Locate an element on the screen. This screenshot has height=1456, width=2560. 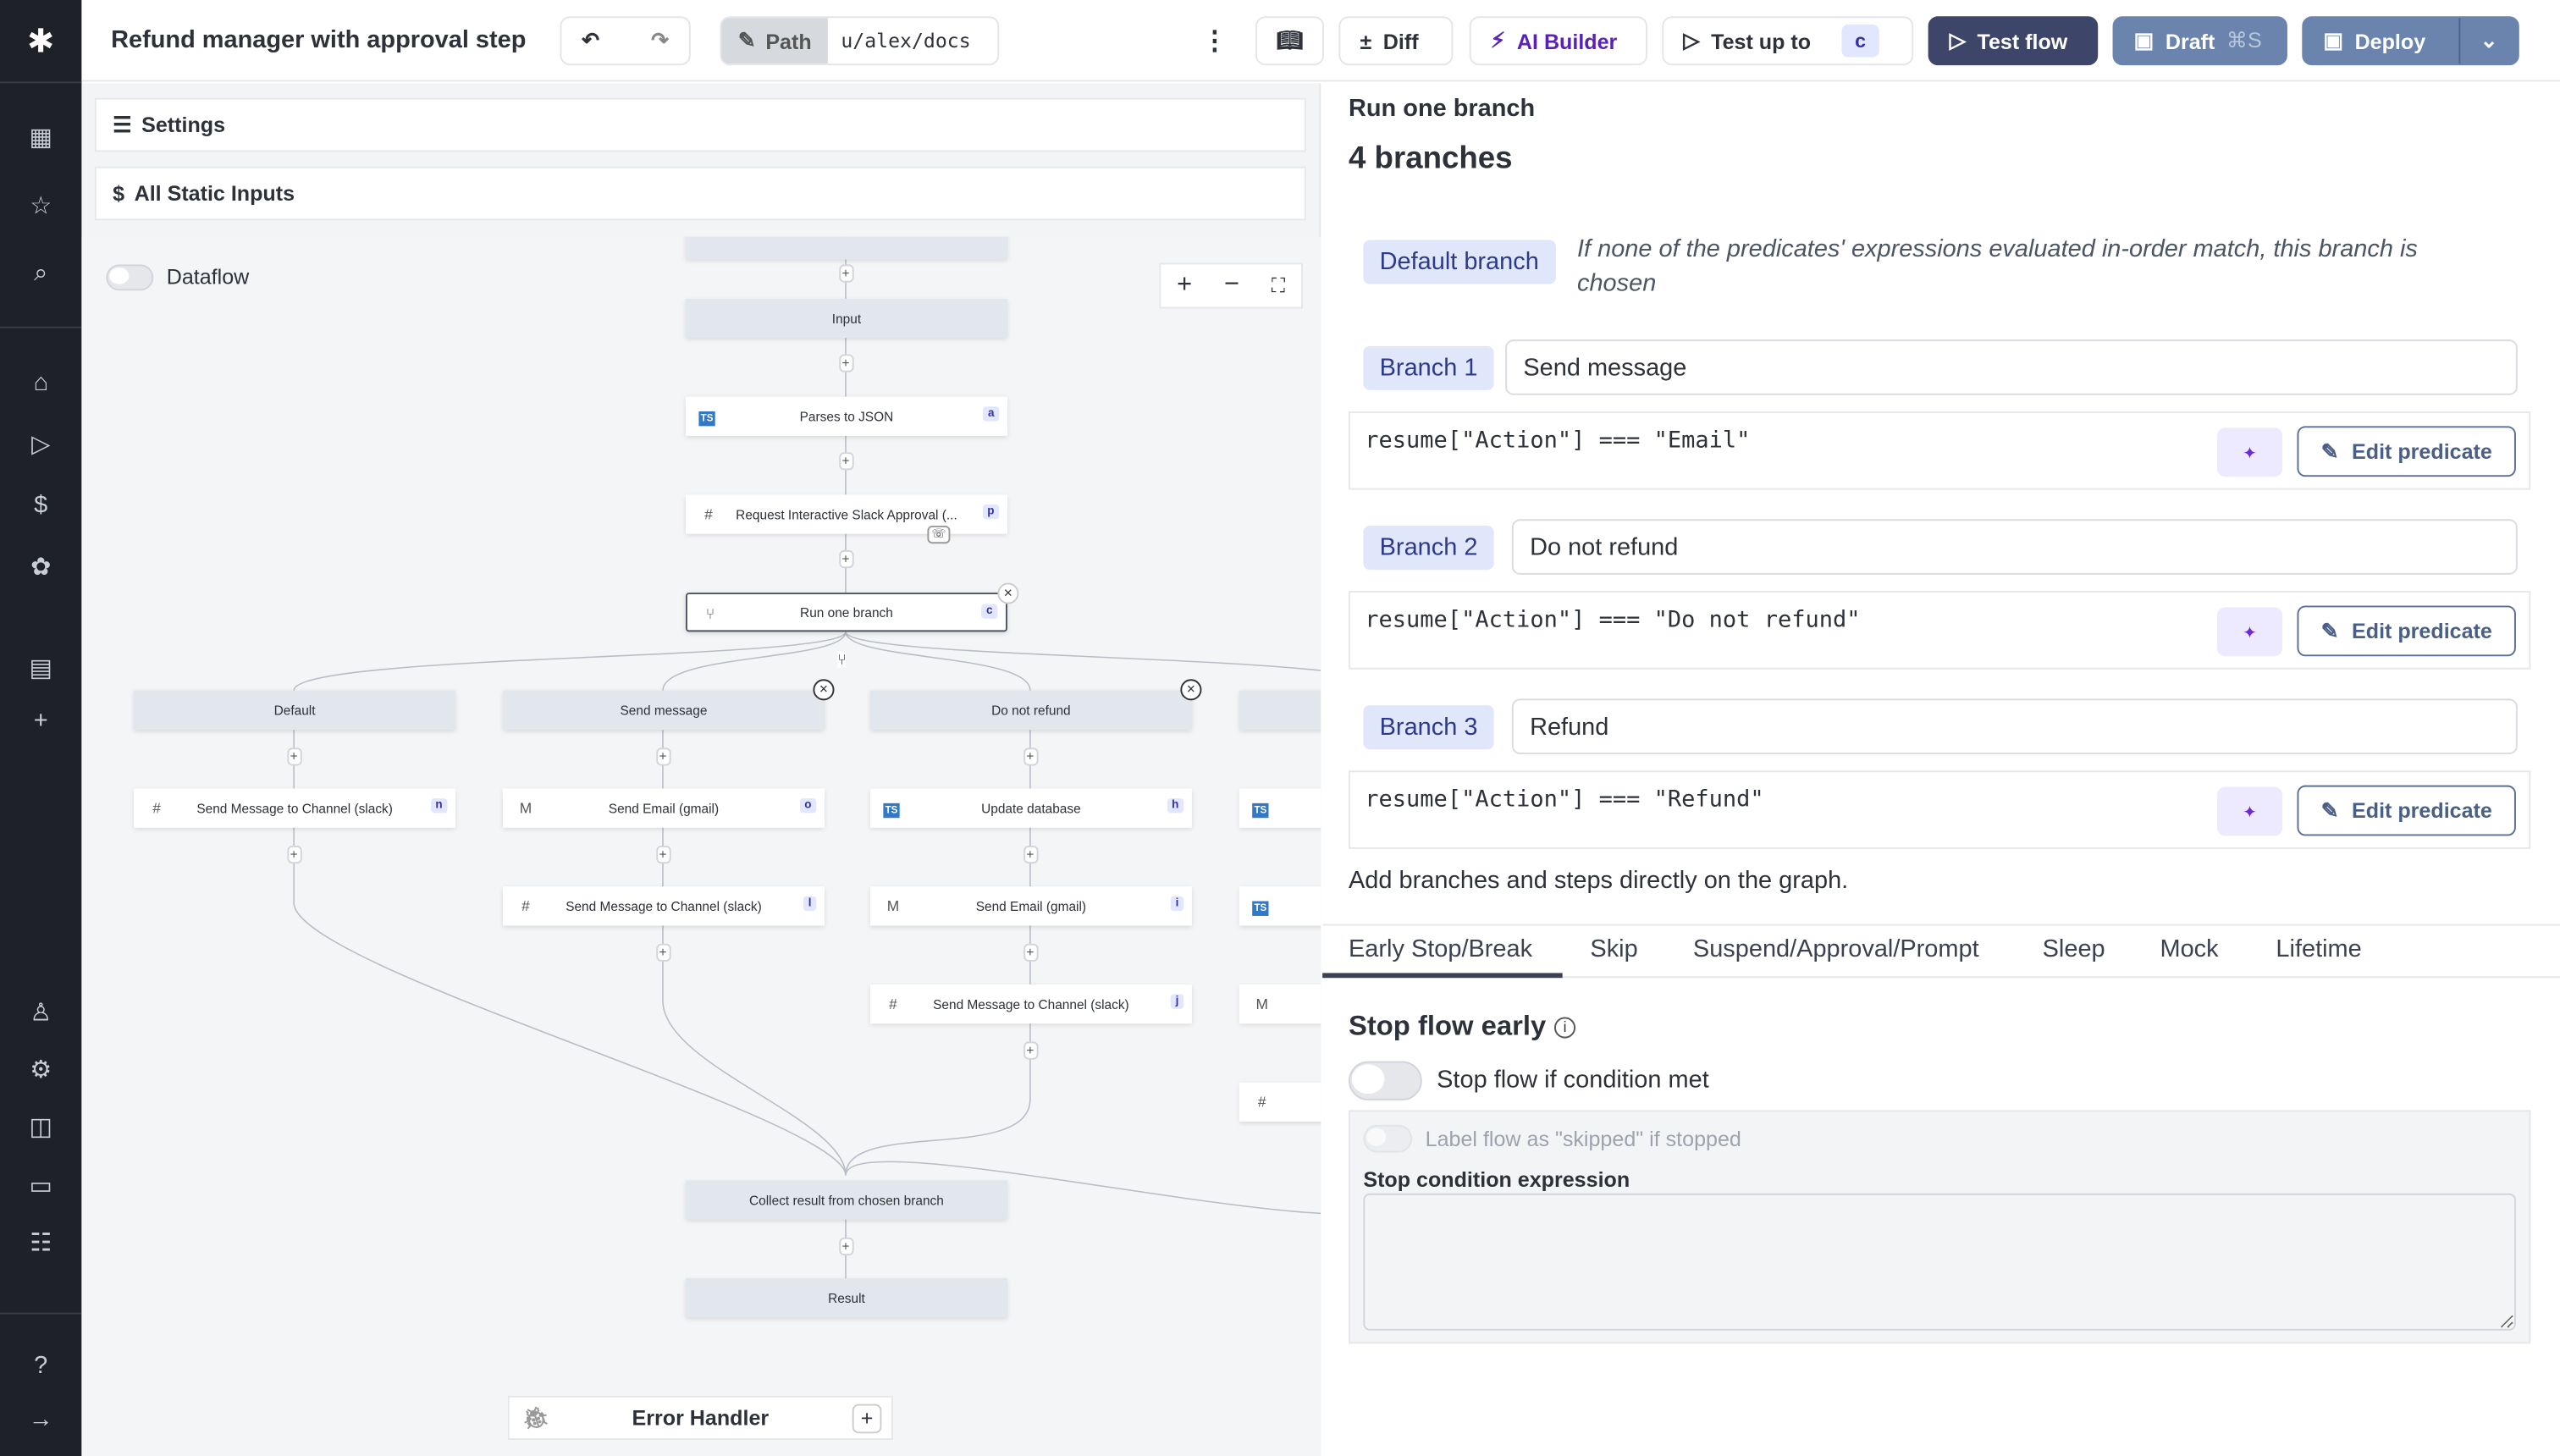
user-icon: ♙ is located at coordinates (41, 1013).